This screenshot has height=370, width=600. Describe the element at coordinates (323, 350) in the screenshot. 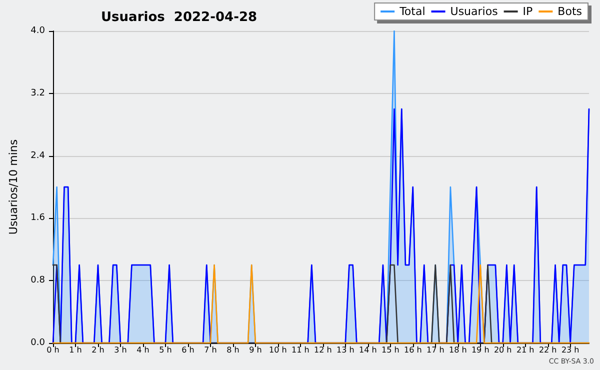

I see `x-tick-label: 12 h` at that location.